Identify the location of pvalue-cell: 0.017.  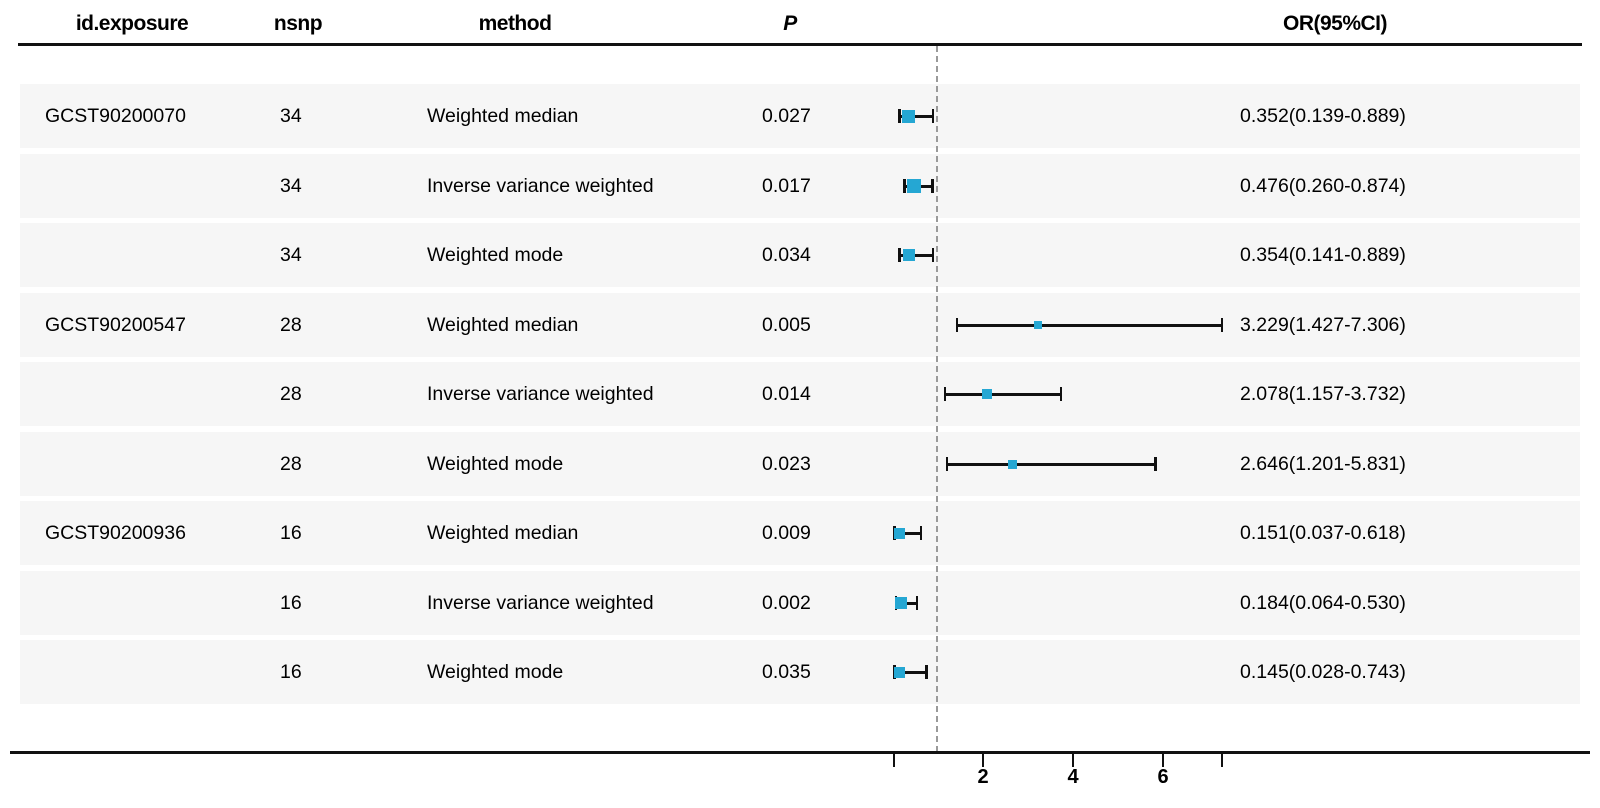
(786, 186).